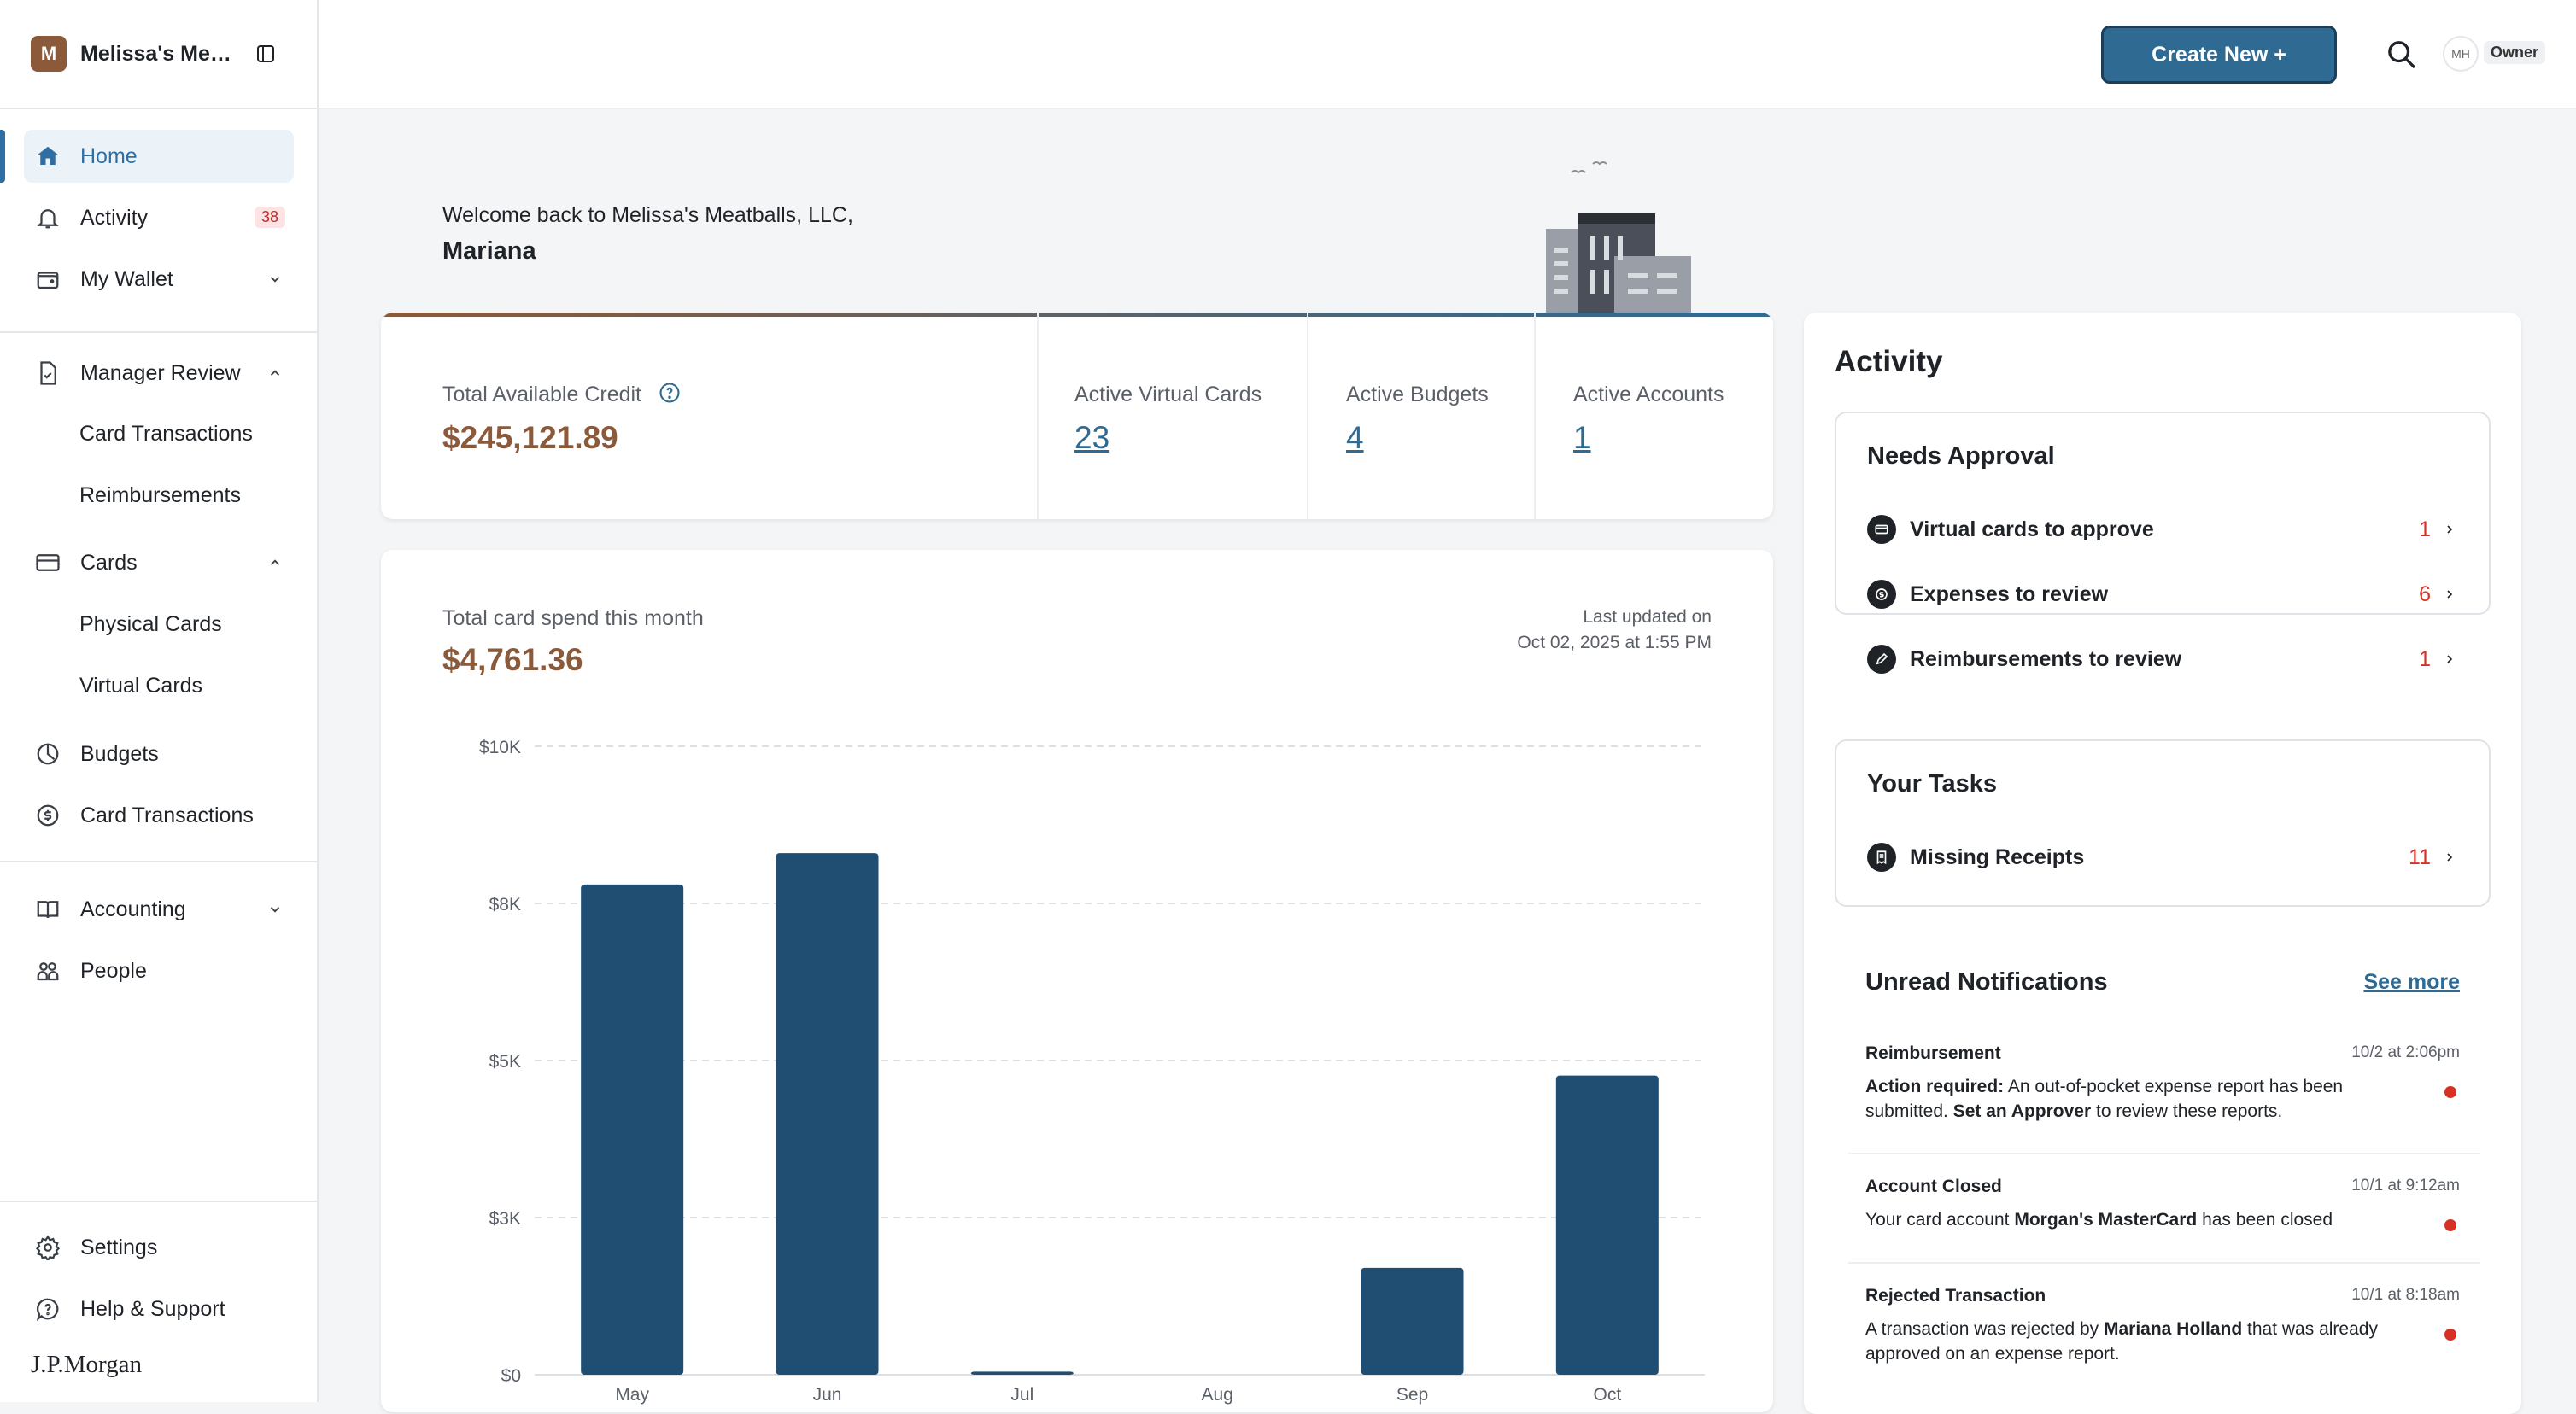  What do you see at coordinates (1412, 1321) in the screenshot?
I see `bar-sep` at bounding box center [1412, 1321].